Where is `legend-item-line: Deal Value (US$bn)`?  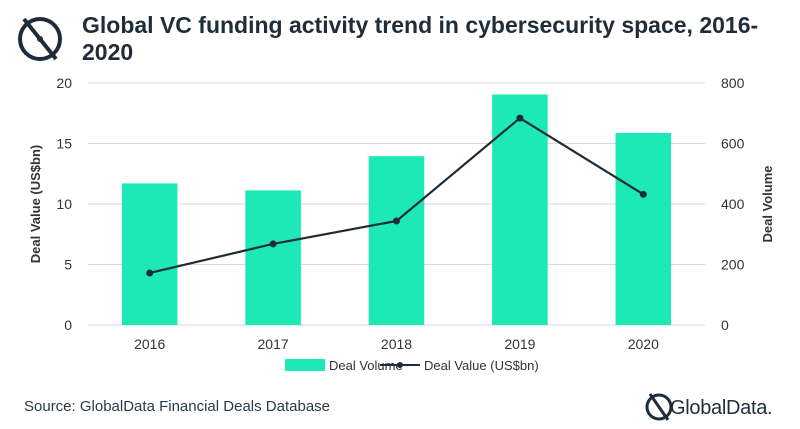
legend-item-line: Deal Value (US$bn) is located at coordinates (459, 365).